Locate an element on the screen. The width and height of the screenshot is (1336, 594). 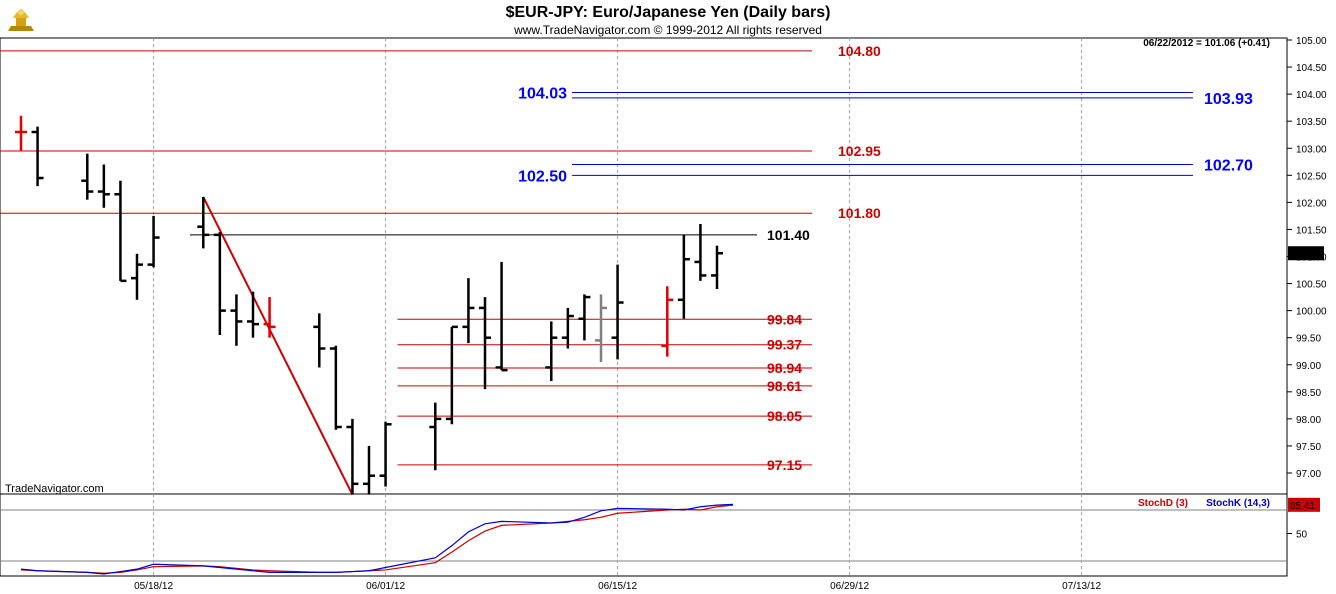
y-tick-label: 104.50 is located at coordinates (1311, 68).